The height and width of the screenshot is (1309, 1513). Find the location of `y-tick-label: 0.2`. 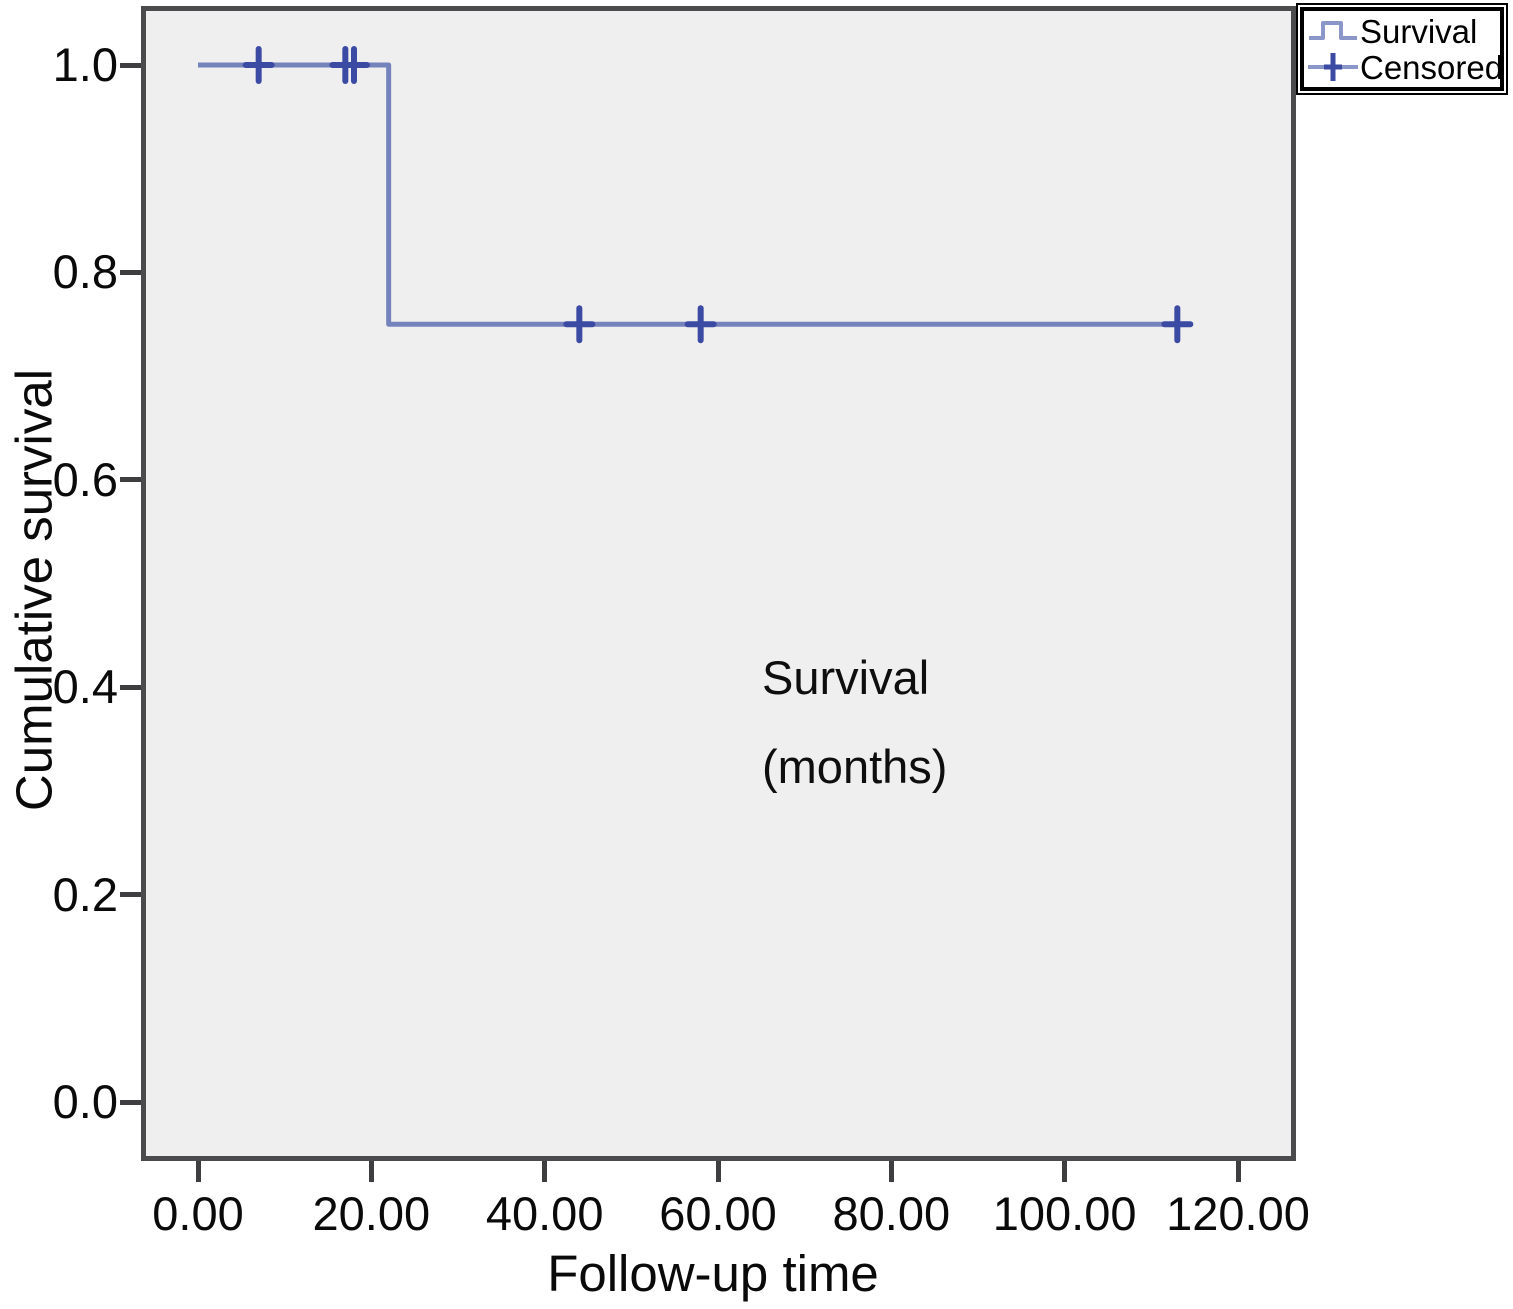

y-tick-label: 0.2 is located at coordinates (85, 894).